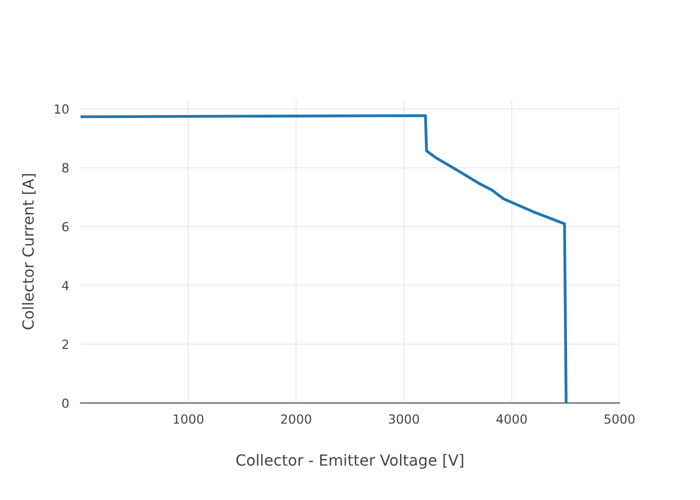 The width and height of the screenshot is (700, 500). Describe the element at coordinates (65, 344) in the screenshot. I see `y-tick-label: 2` at that location.